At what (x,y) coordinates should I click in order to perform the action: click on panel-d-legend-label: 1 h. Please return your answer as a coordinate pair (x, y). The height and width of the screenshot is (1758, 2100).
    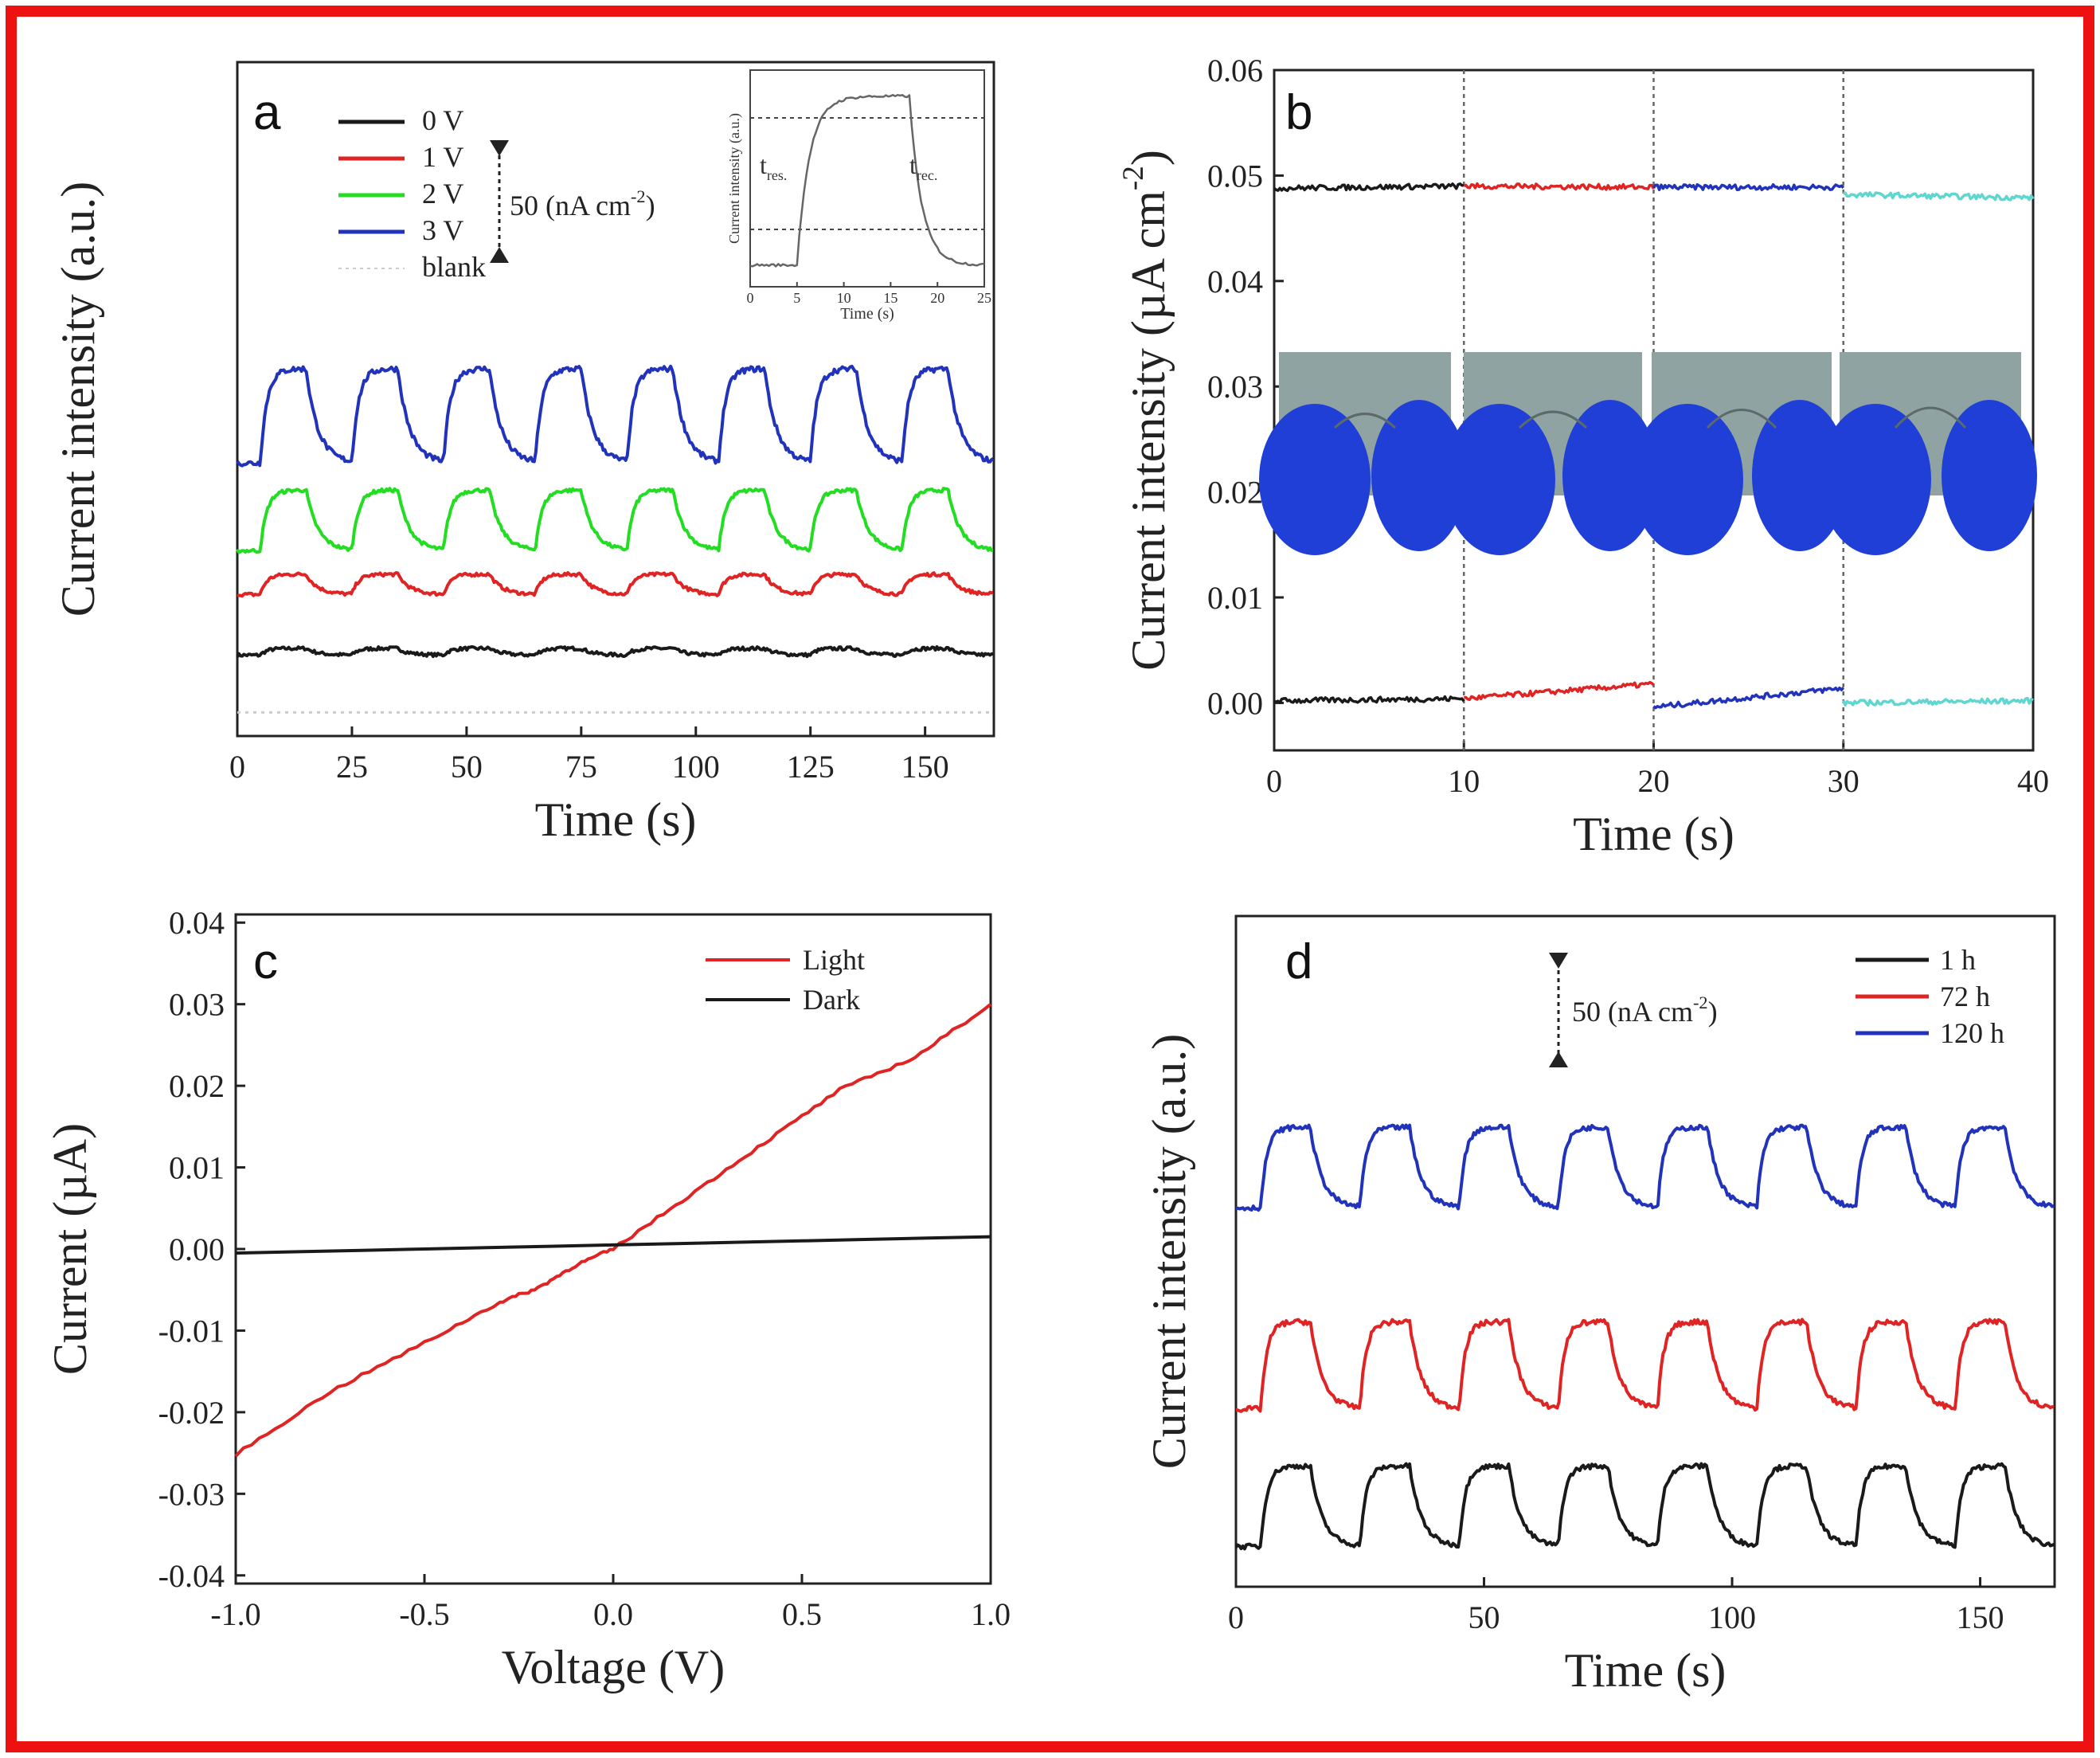
    Looking at the image, I should click on (1958, 960).